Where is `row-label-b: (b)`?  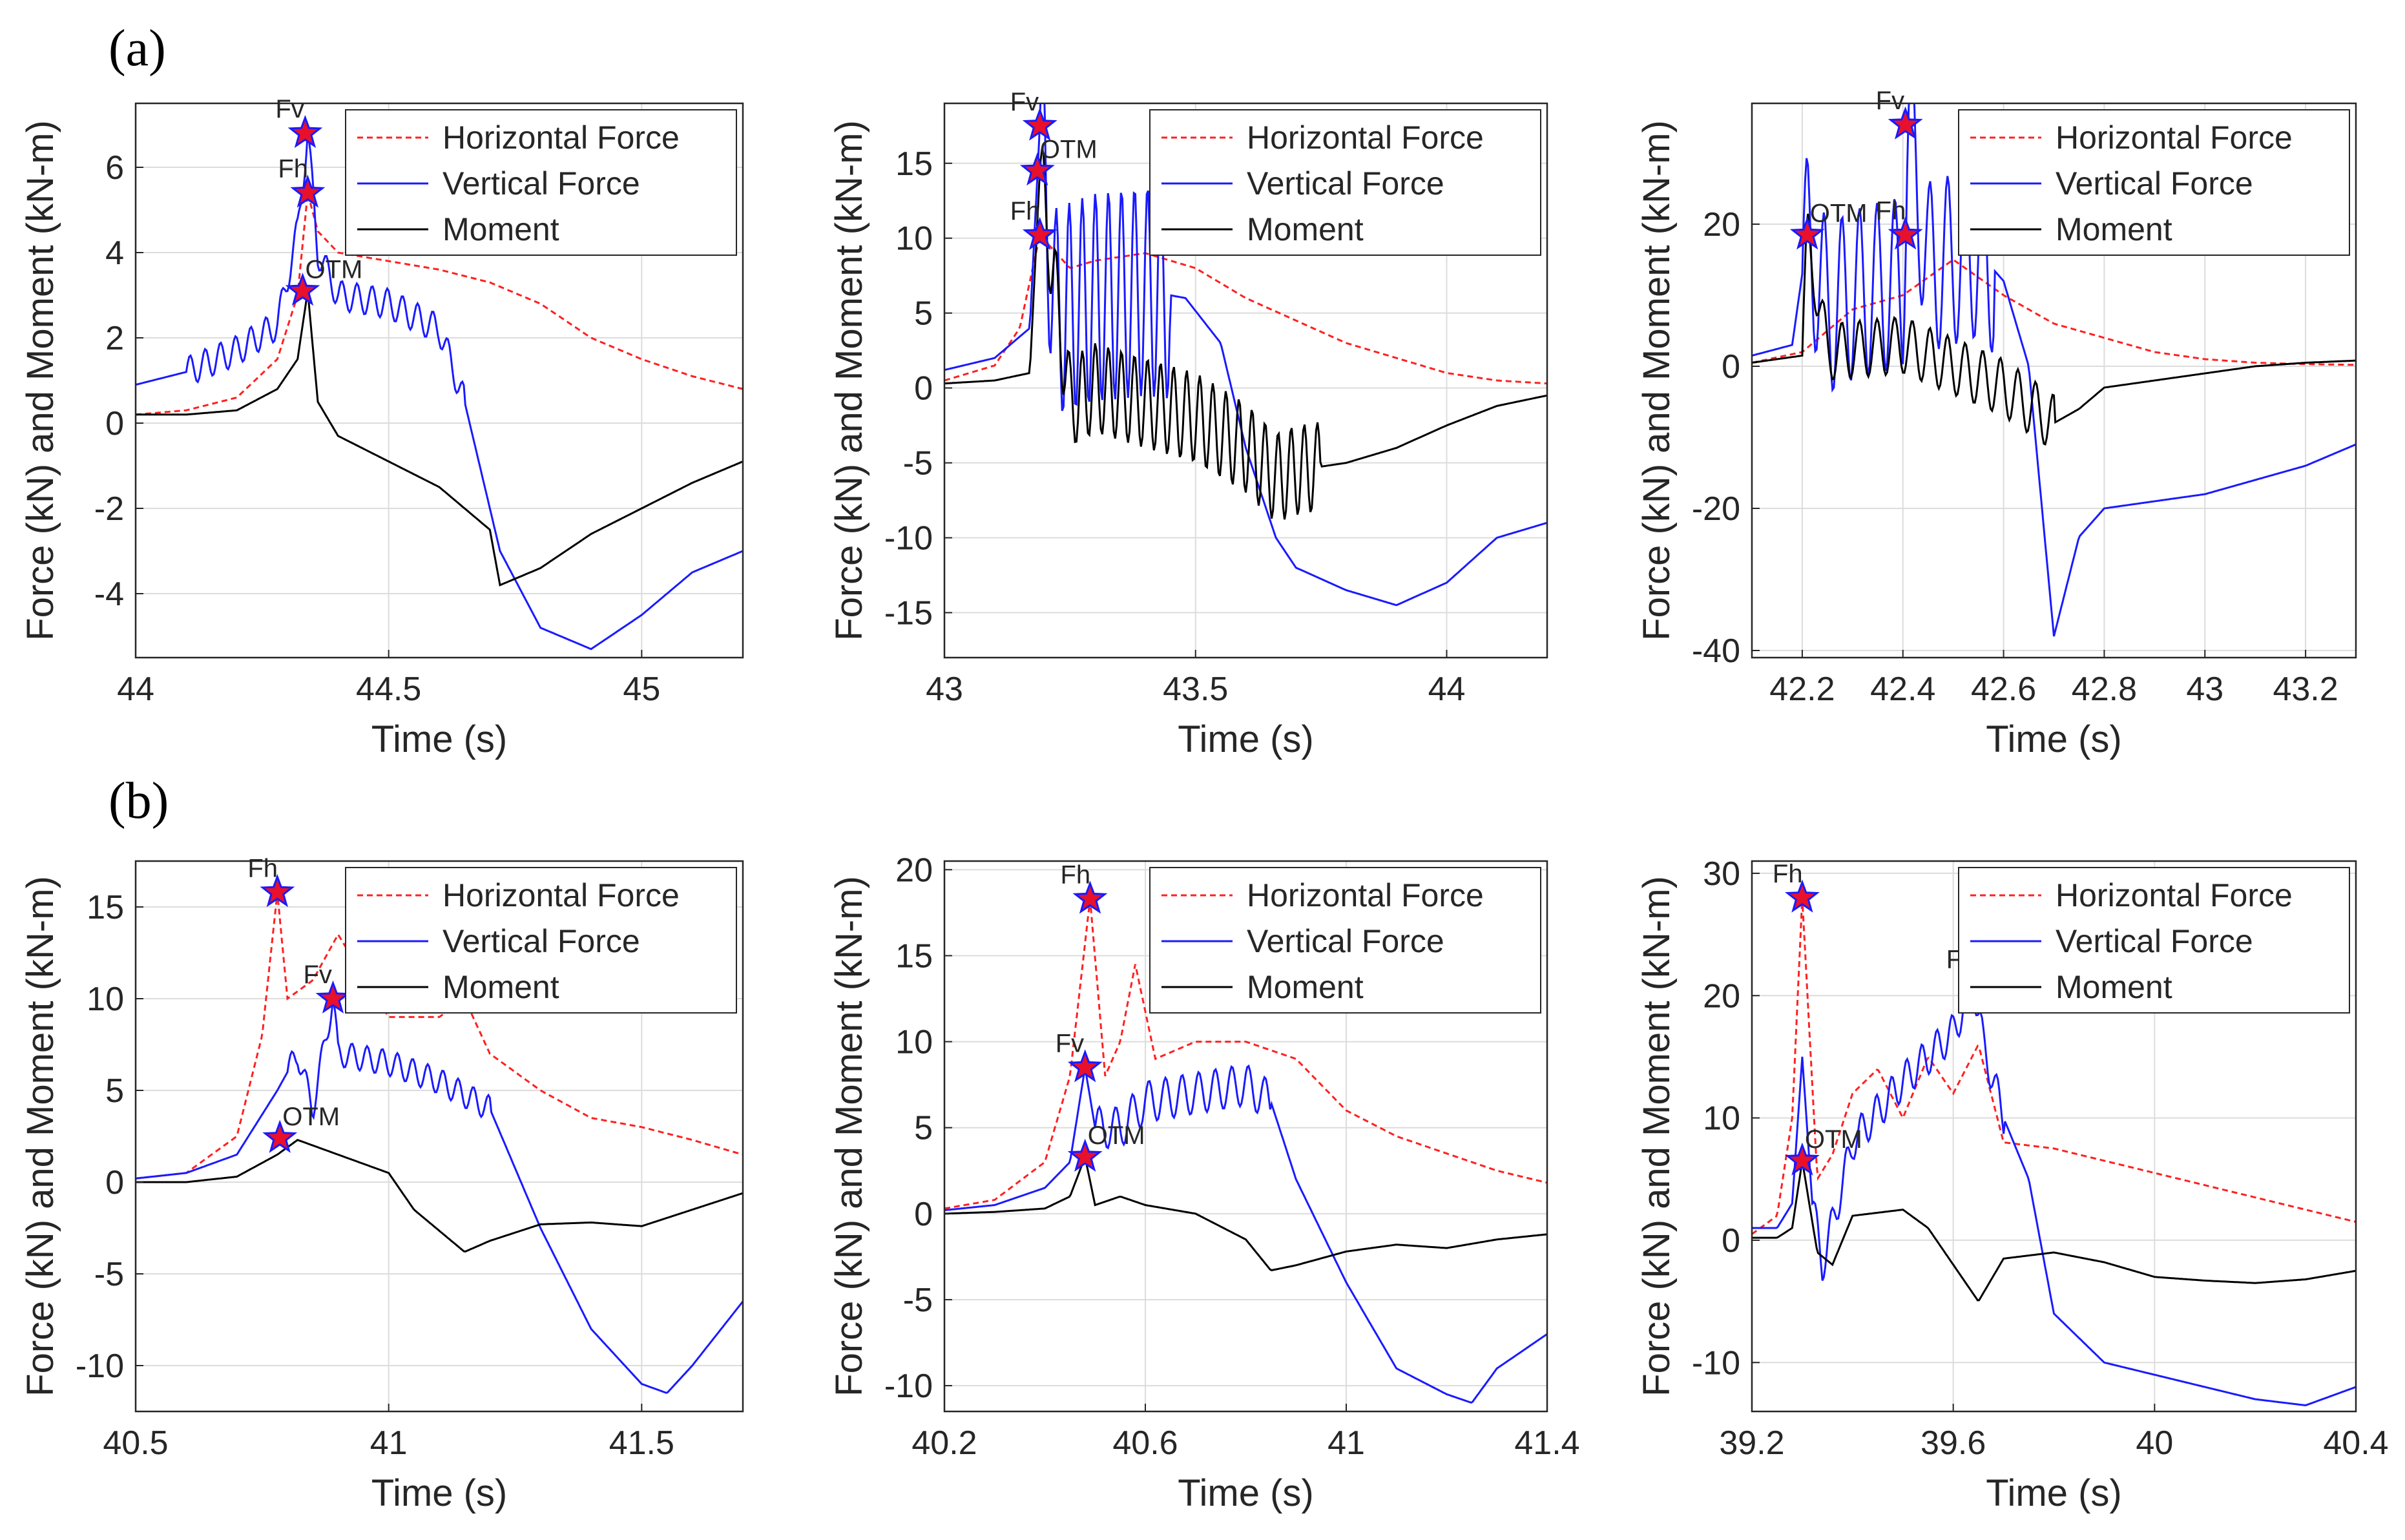
row-label-b: (b) is located at coordinates (139, 801).